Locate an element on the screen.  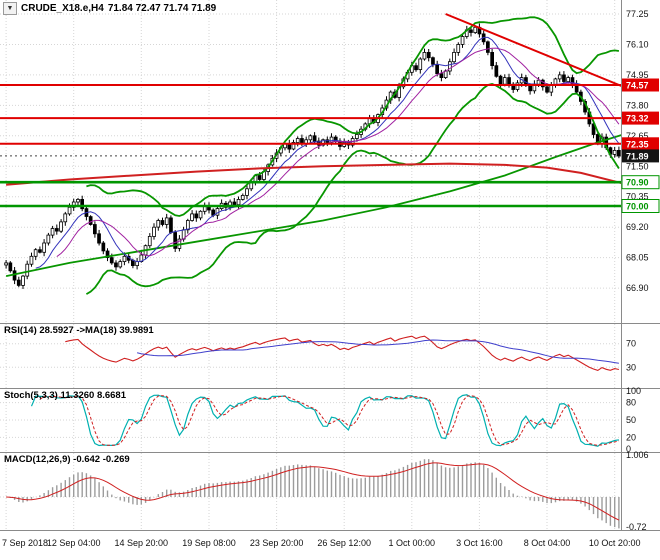
stoch-d-line is located at coordinates (329, 420).